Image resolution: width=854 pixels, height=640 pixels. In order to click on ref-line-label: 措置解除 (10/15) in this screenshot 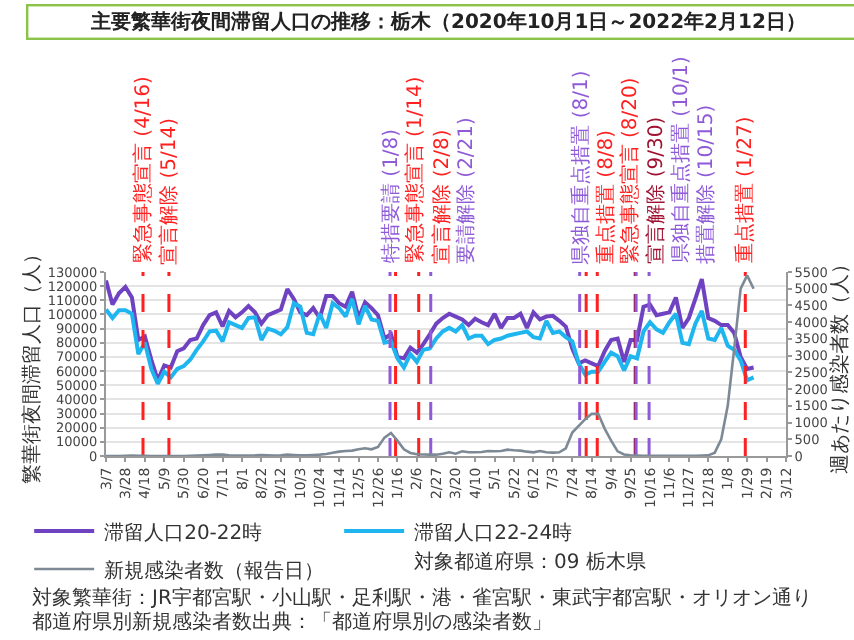, I will do `click(706, 184)`.